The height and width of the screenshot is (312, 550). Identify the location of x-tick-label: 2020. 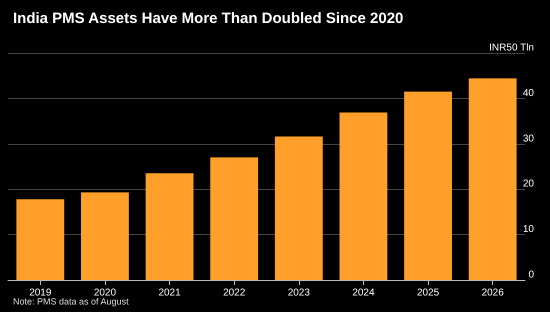
(105, 293).